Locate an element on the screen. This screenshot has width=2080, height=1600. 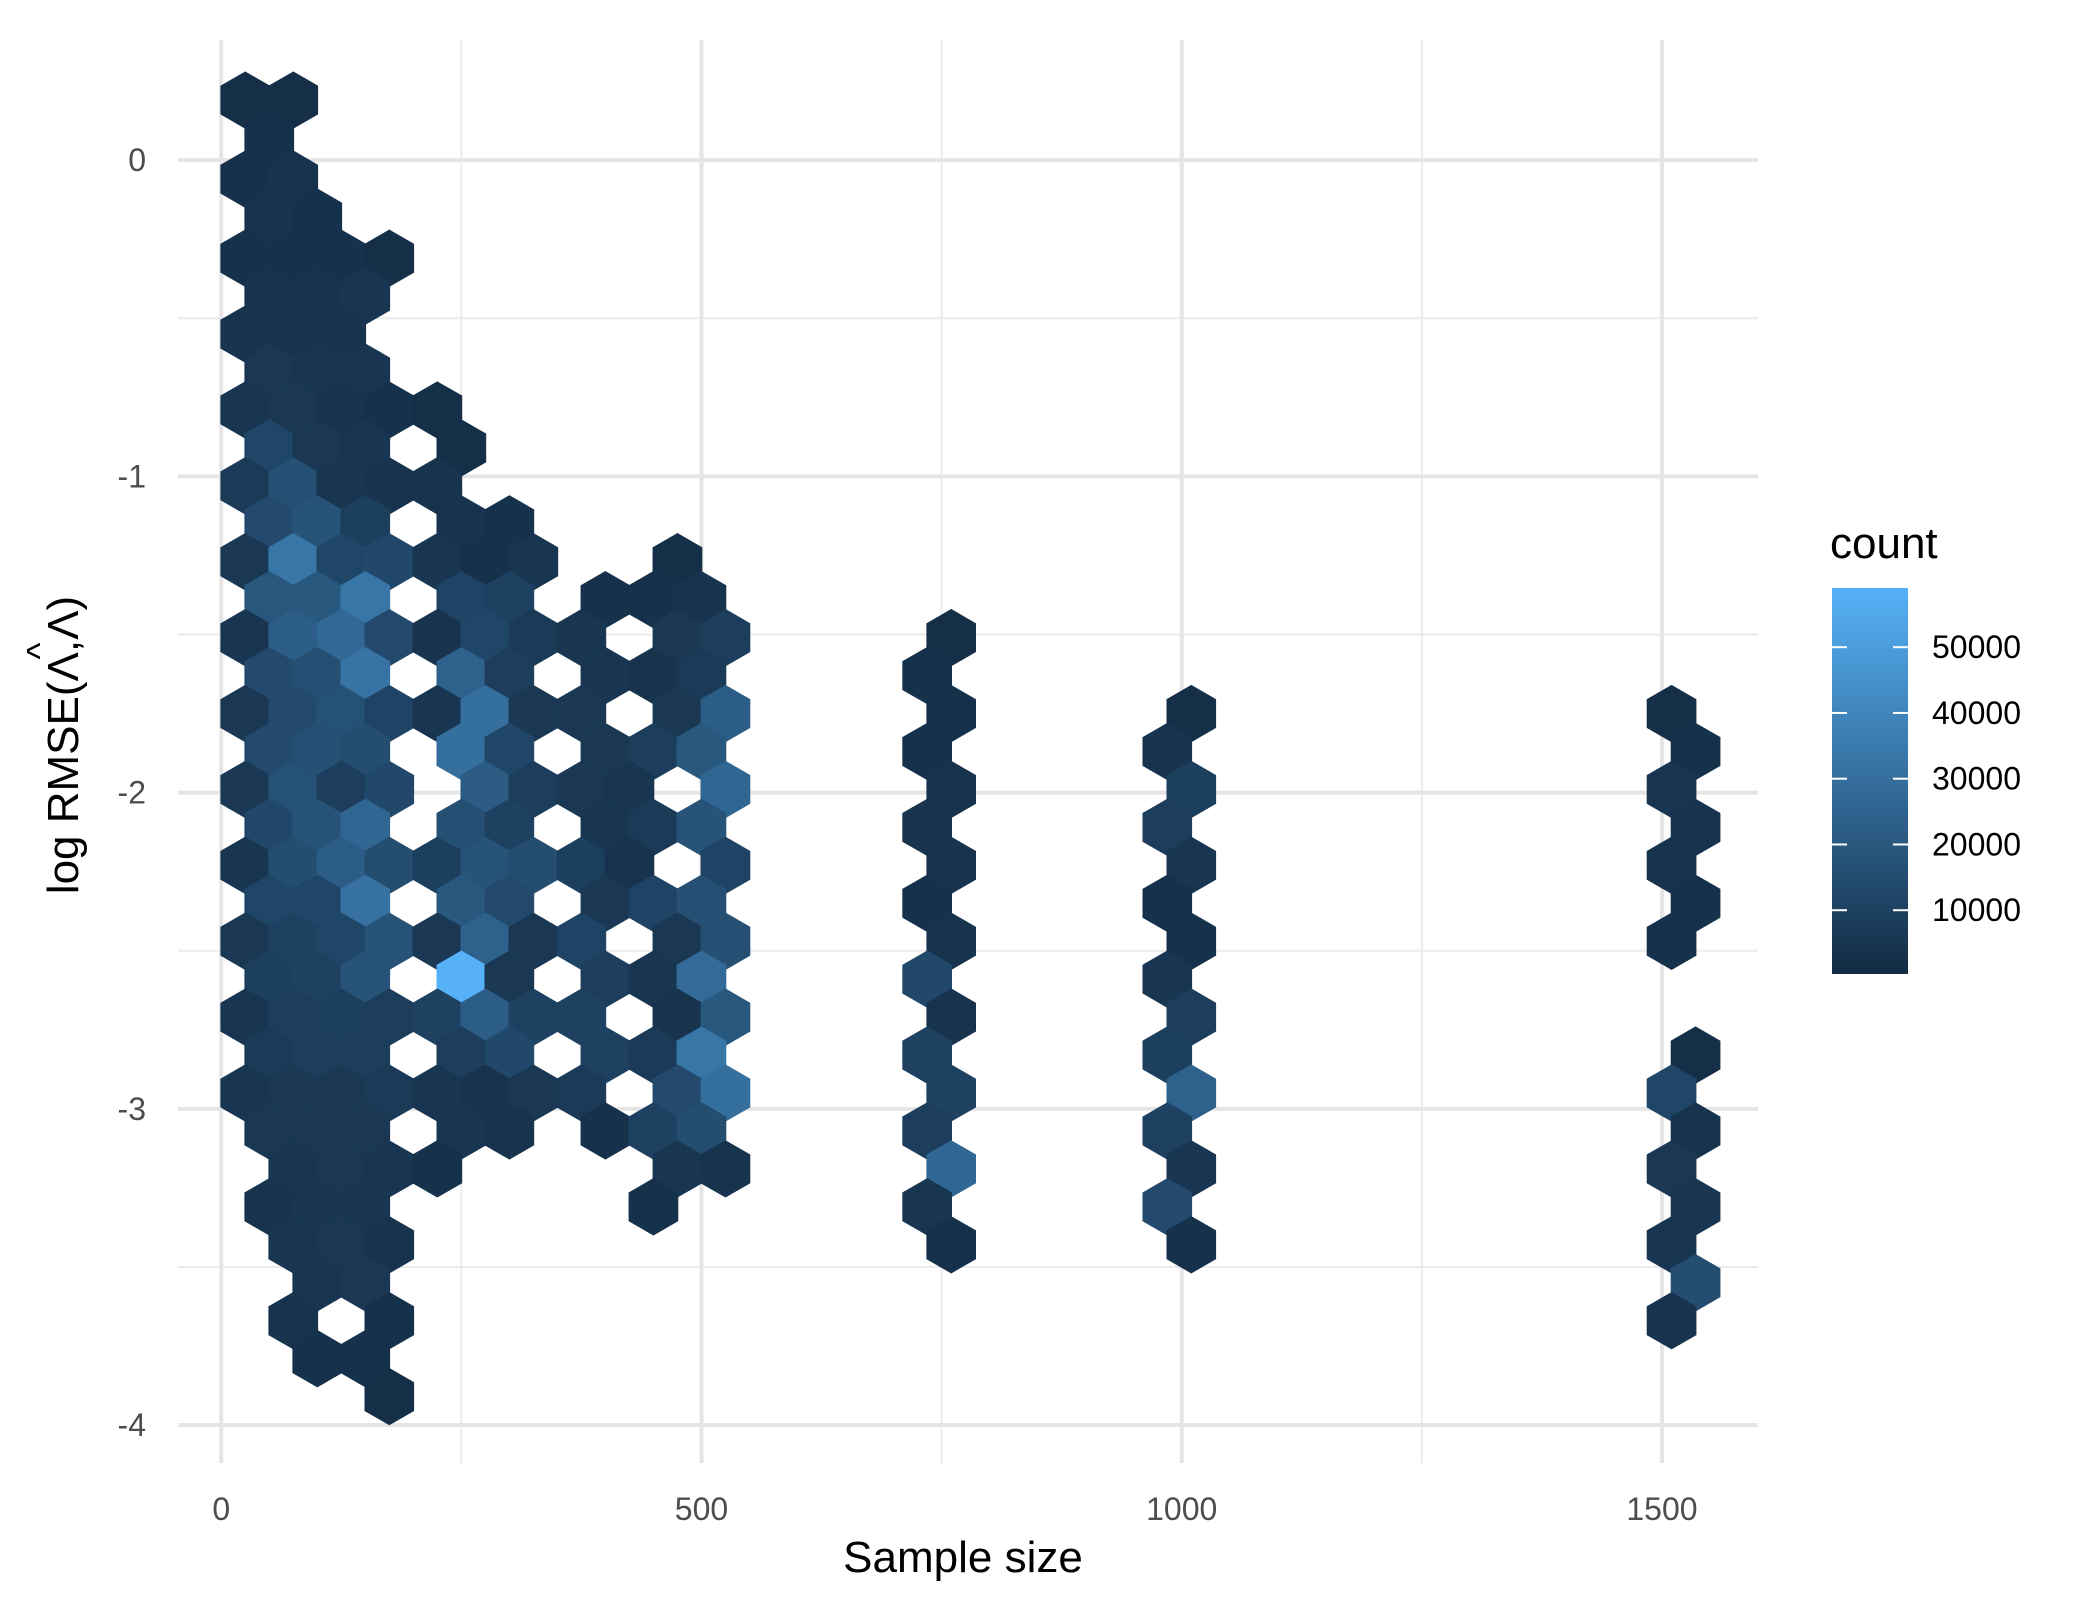
color-legend: count 10000 20000 30000 40000 50000 is located at coordinates (1925, 746).